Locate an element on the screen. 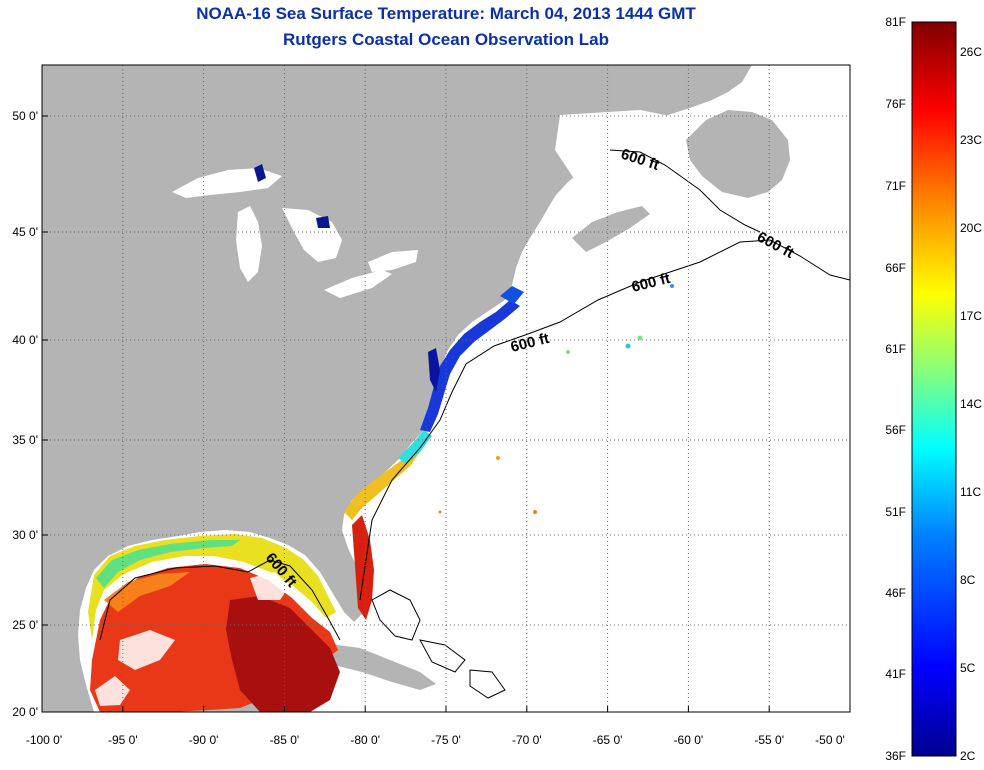 This screenshot has width=984, height=770. sst-carolina-cyan is located at coordinates (415, 447).